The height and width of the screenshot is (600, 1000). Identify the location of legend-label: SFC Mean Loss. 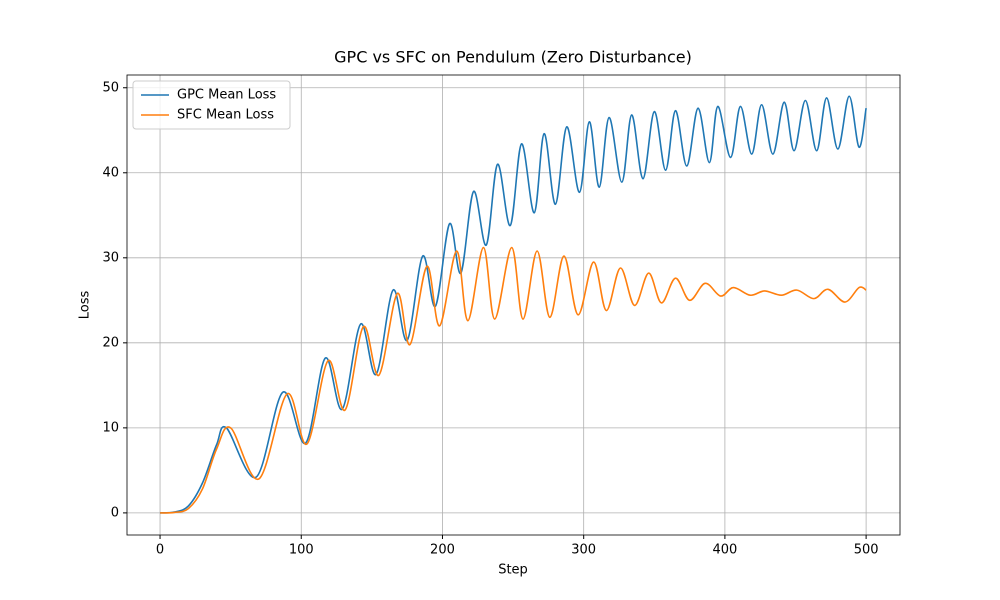
(225, 115).